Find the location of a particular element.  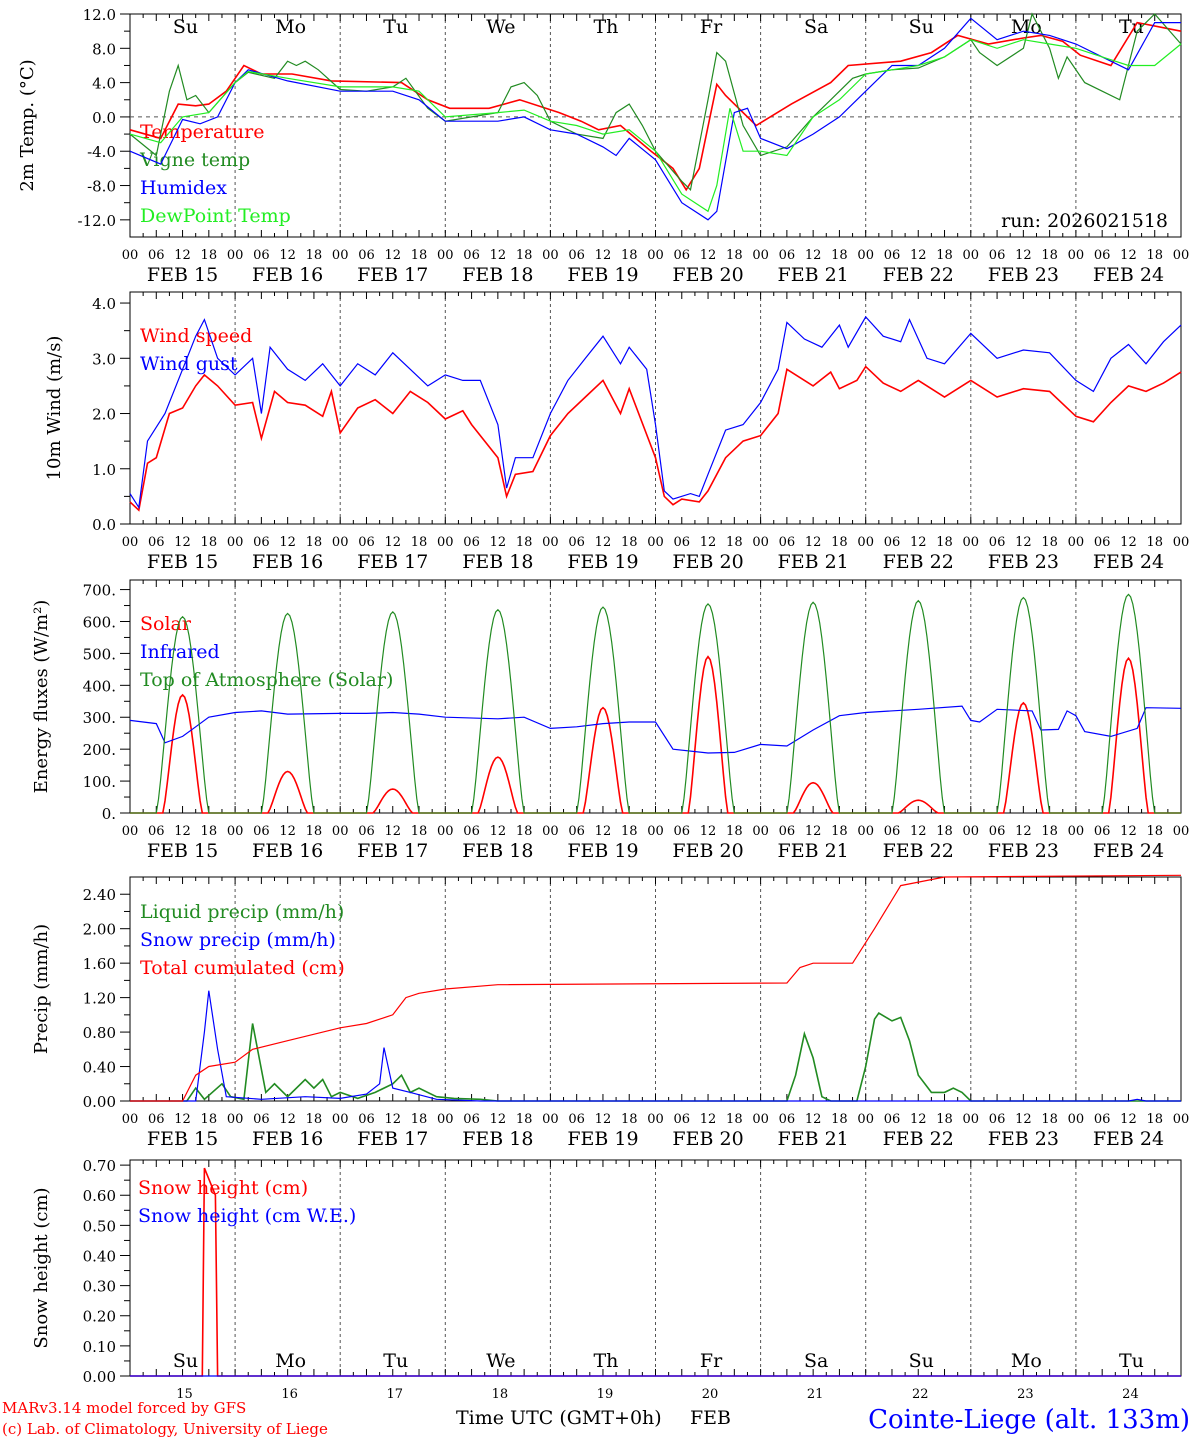

date-label: FEB 20 is located at coordinates (707, 1139).